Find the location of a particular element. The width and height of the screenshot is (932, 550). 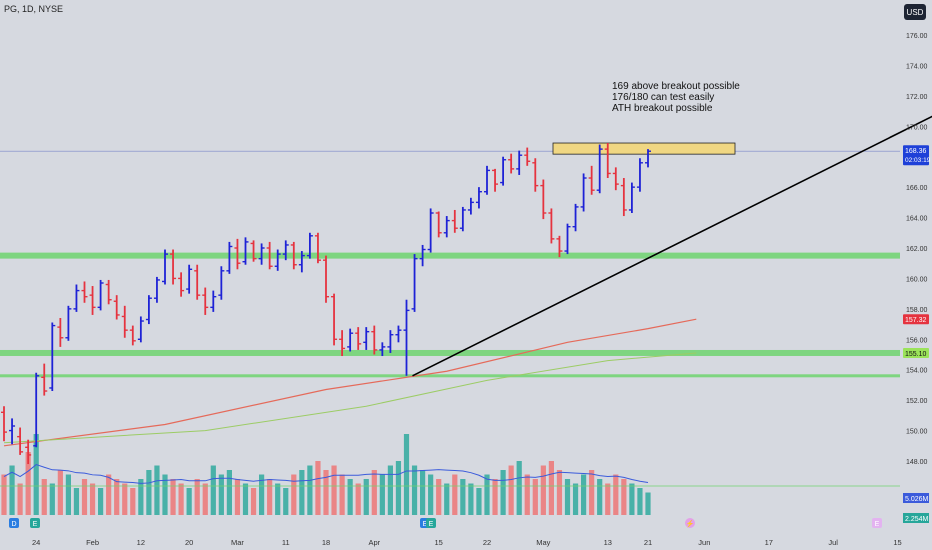

future-earnings-marker-icon: E is located at coordinates (877, 523).